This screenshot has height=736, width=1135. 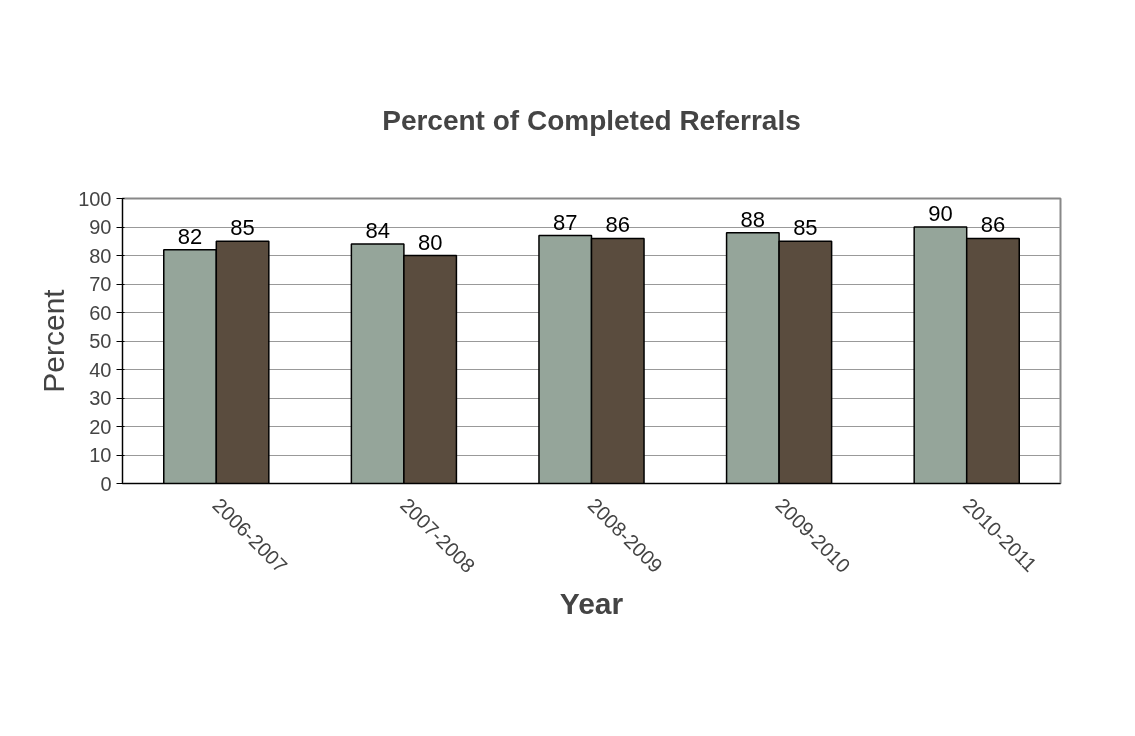 What do you see at coordinates (54, 340) in the screenshot?
I see `y-axis-title: Percent` at bounding box center [54, 340].